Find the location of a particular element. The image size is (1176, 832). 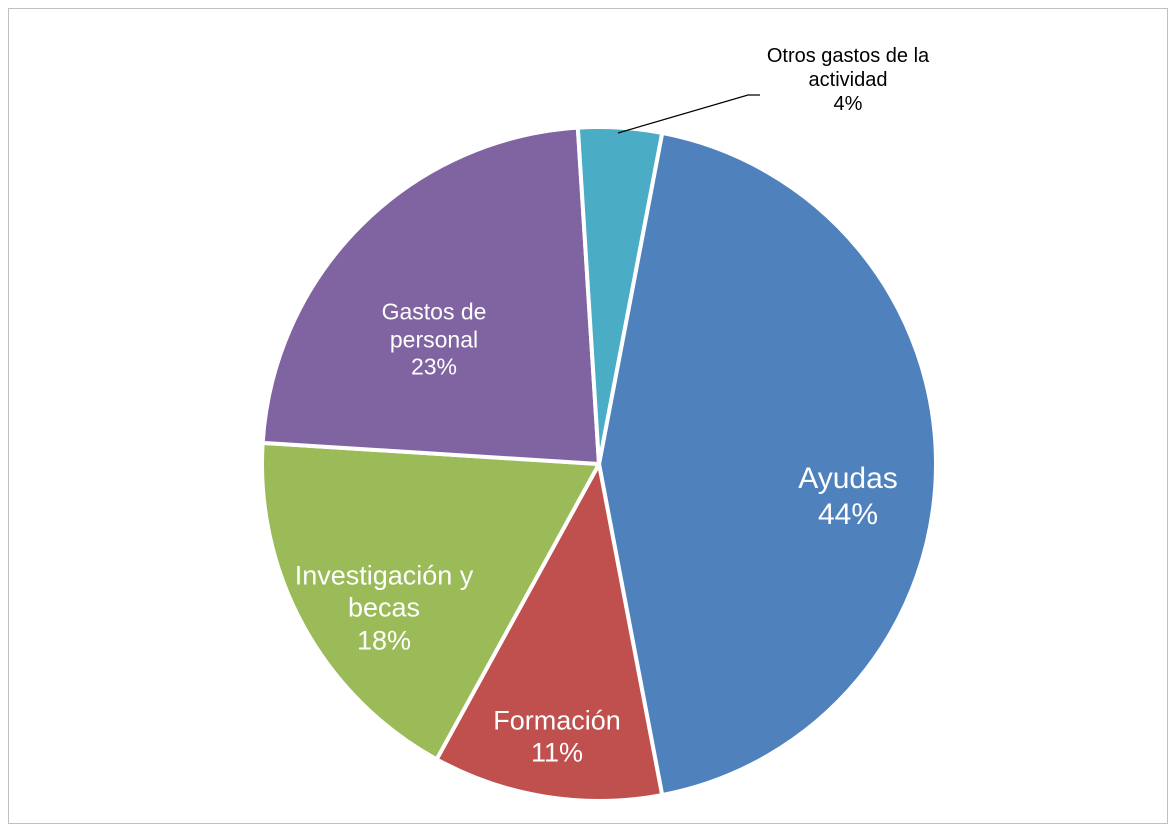

value-label: 44% is located at coordinates (848, 514).